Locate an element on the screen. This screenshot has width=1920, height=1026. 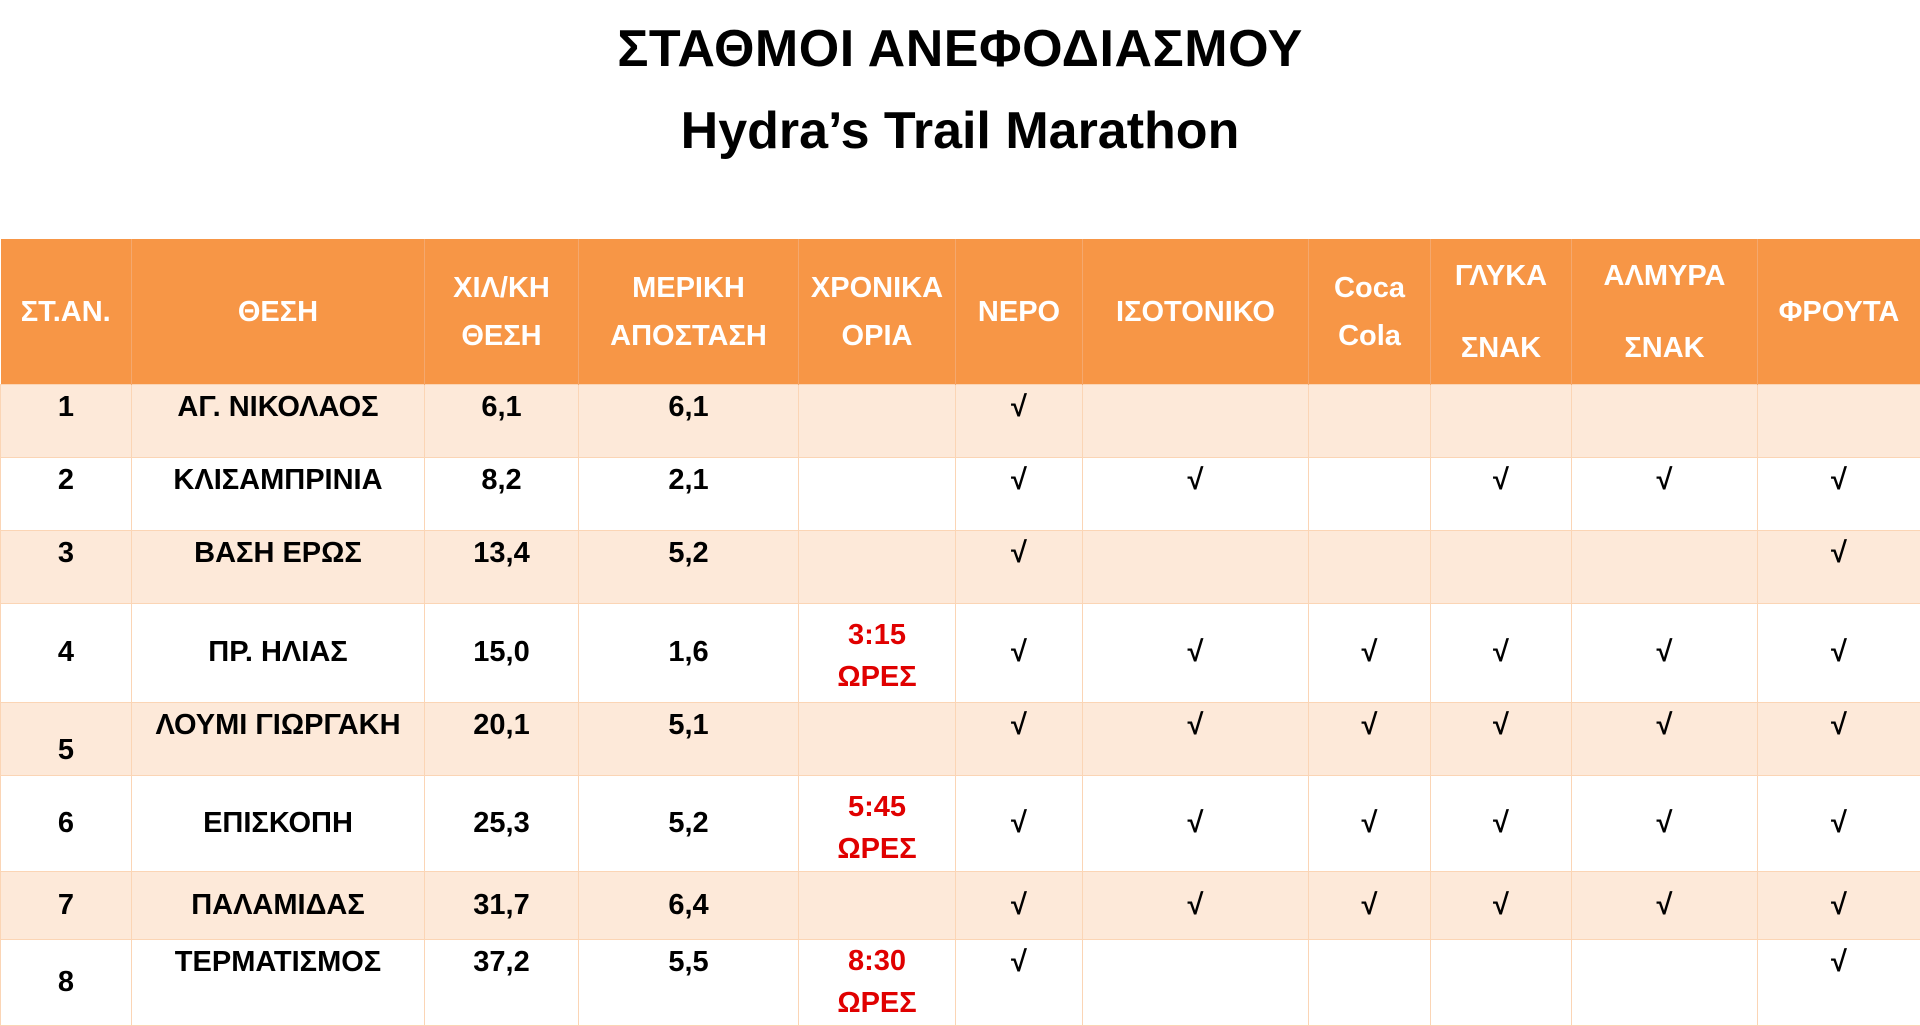
check-fruit is located at coordinates (1839, 421).